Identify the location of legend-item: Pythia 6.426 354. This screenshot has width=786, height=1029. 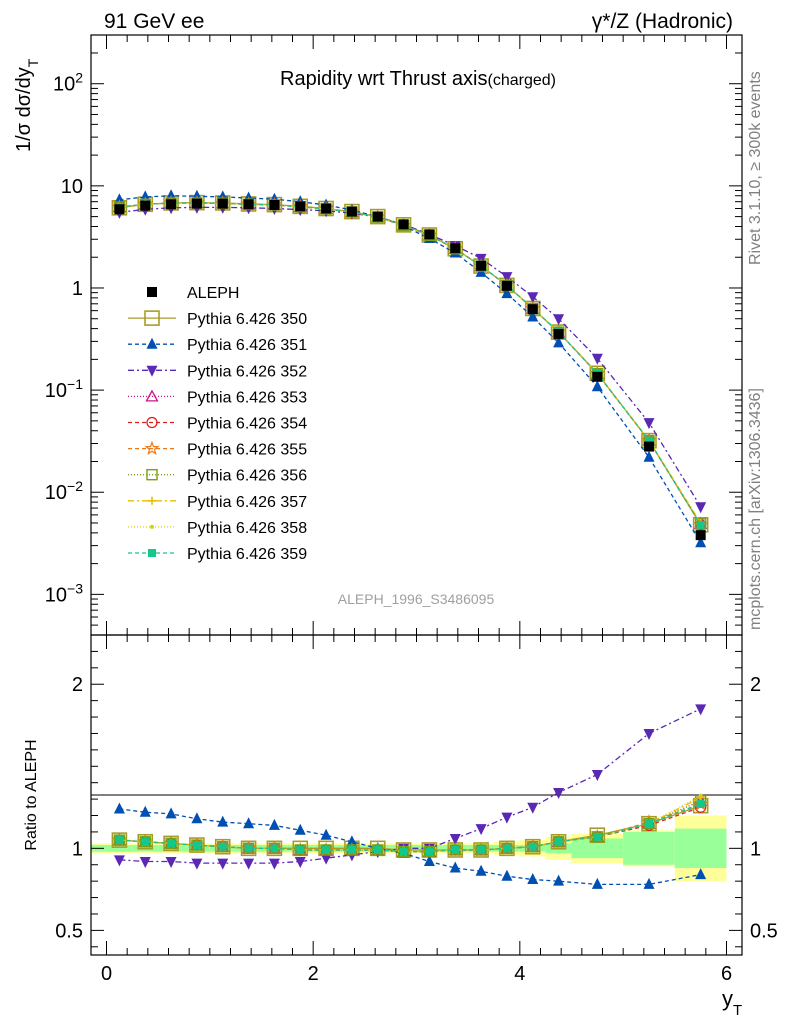
(217, 424).